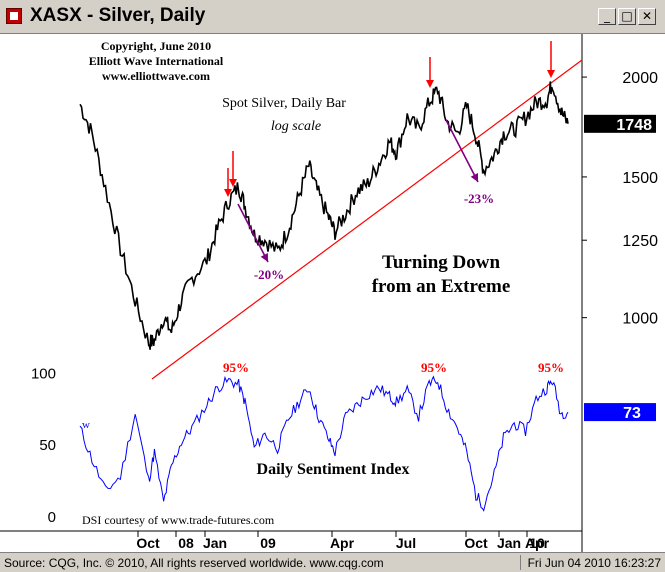  I want to click on maximize-icon: □, so click(627, 16).